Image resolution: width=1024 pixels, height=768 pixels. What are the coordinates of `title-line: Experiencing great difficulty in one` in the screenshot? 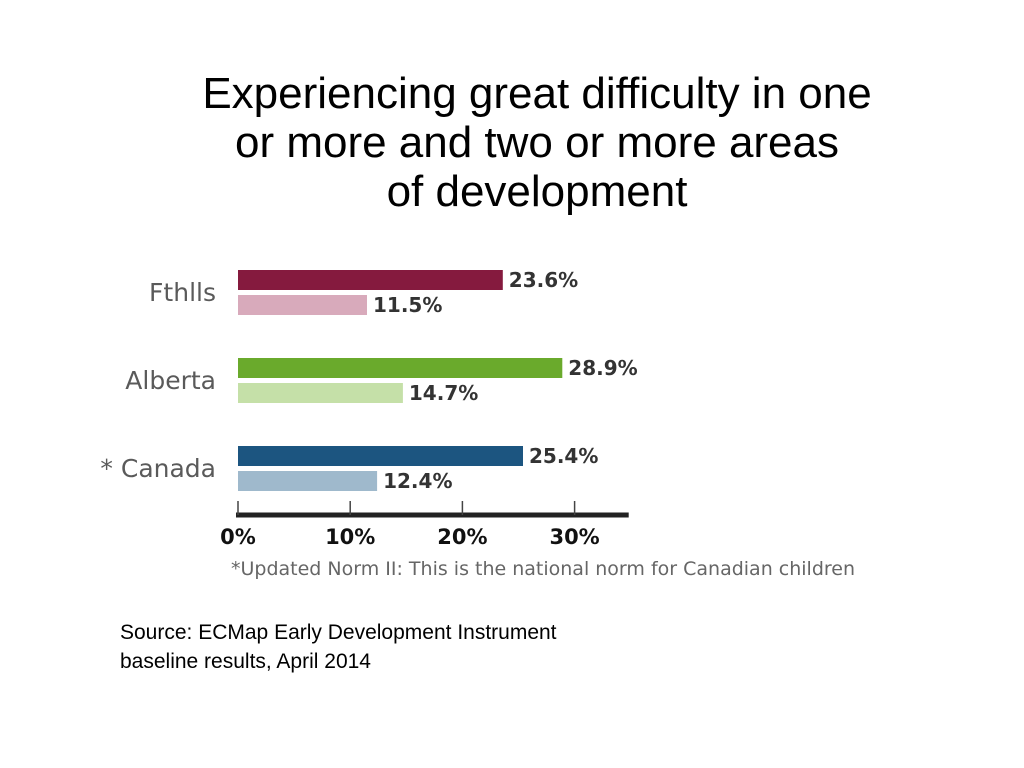 It's located at (537, 94).